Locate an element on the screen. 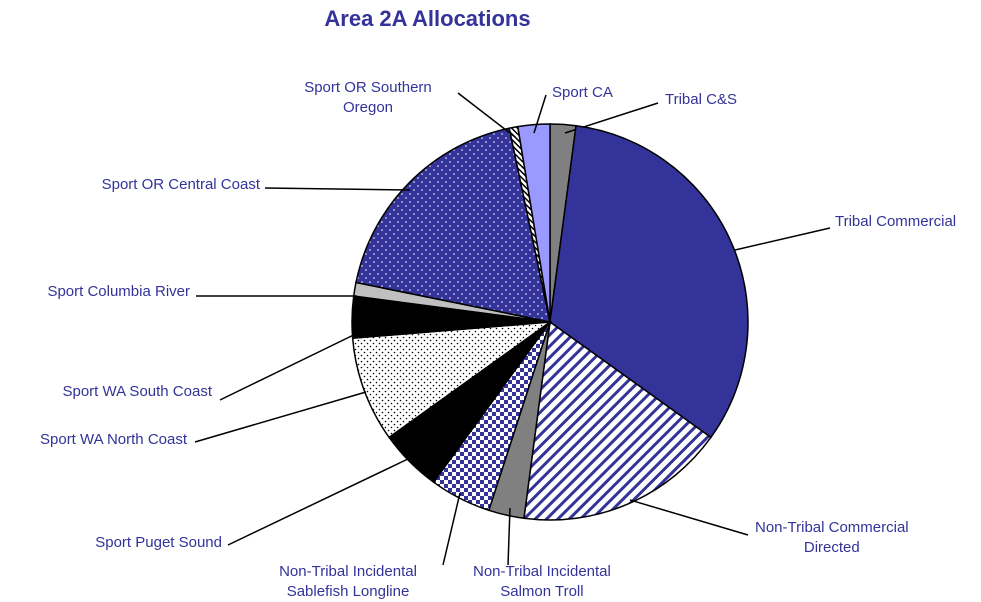 The width and height of the screenshot is (981, 602). slice-label: Non-Tribal Incidental Salmon Troll is located at coordinates (542, 581).